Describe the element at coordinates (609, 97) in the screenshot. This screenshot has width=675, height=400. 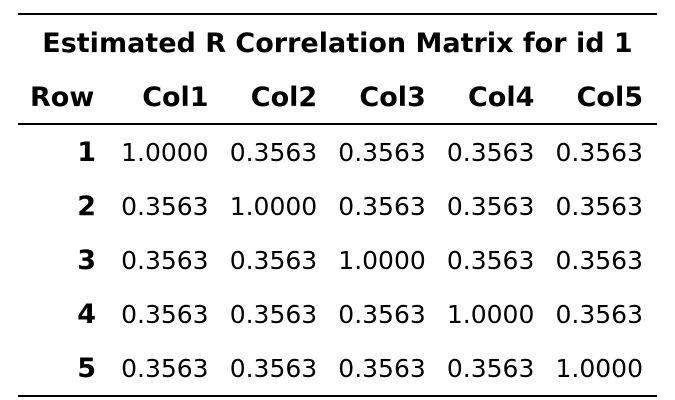
I see `header-col5: Col5` at that location.